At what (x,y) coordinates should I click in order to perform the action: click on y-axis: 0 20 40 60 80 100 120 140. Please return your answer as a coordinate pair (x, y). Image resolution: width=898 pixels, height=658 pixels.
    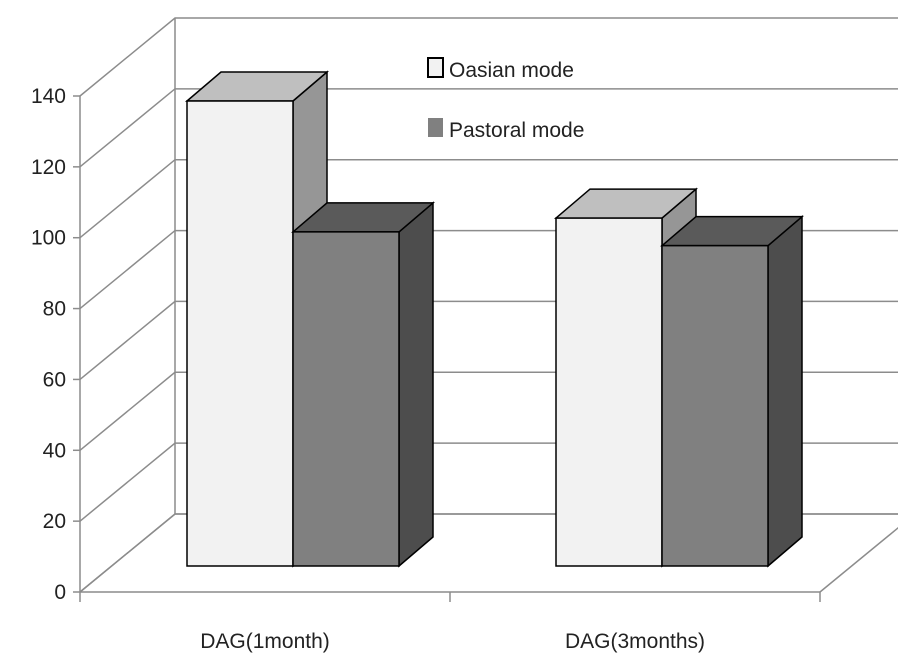
    Looking at the image, I should click on (55, 344).